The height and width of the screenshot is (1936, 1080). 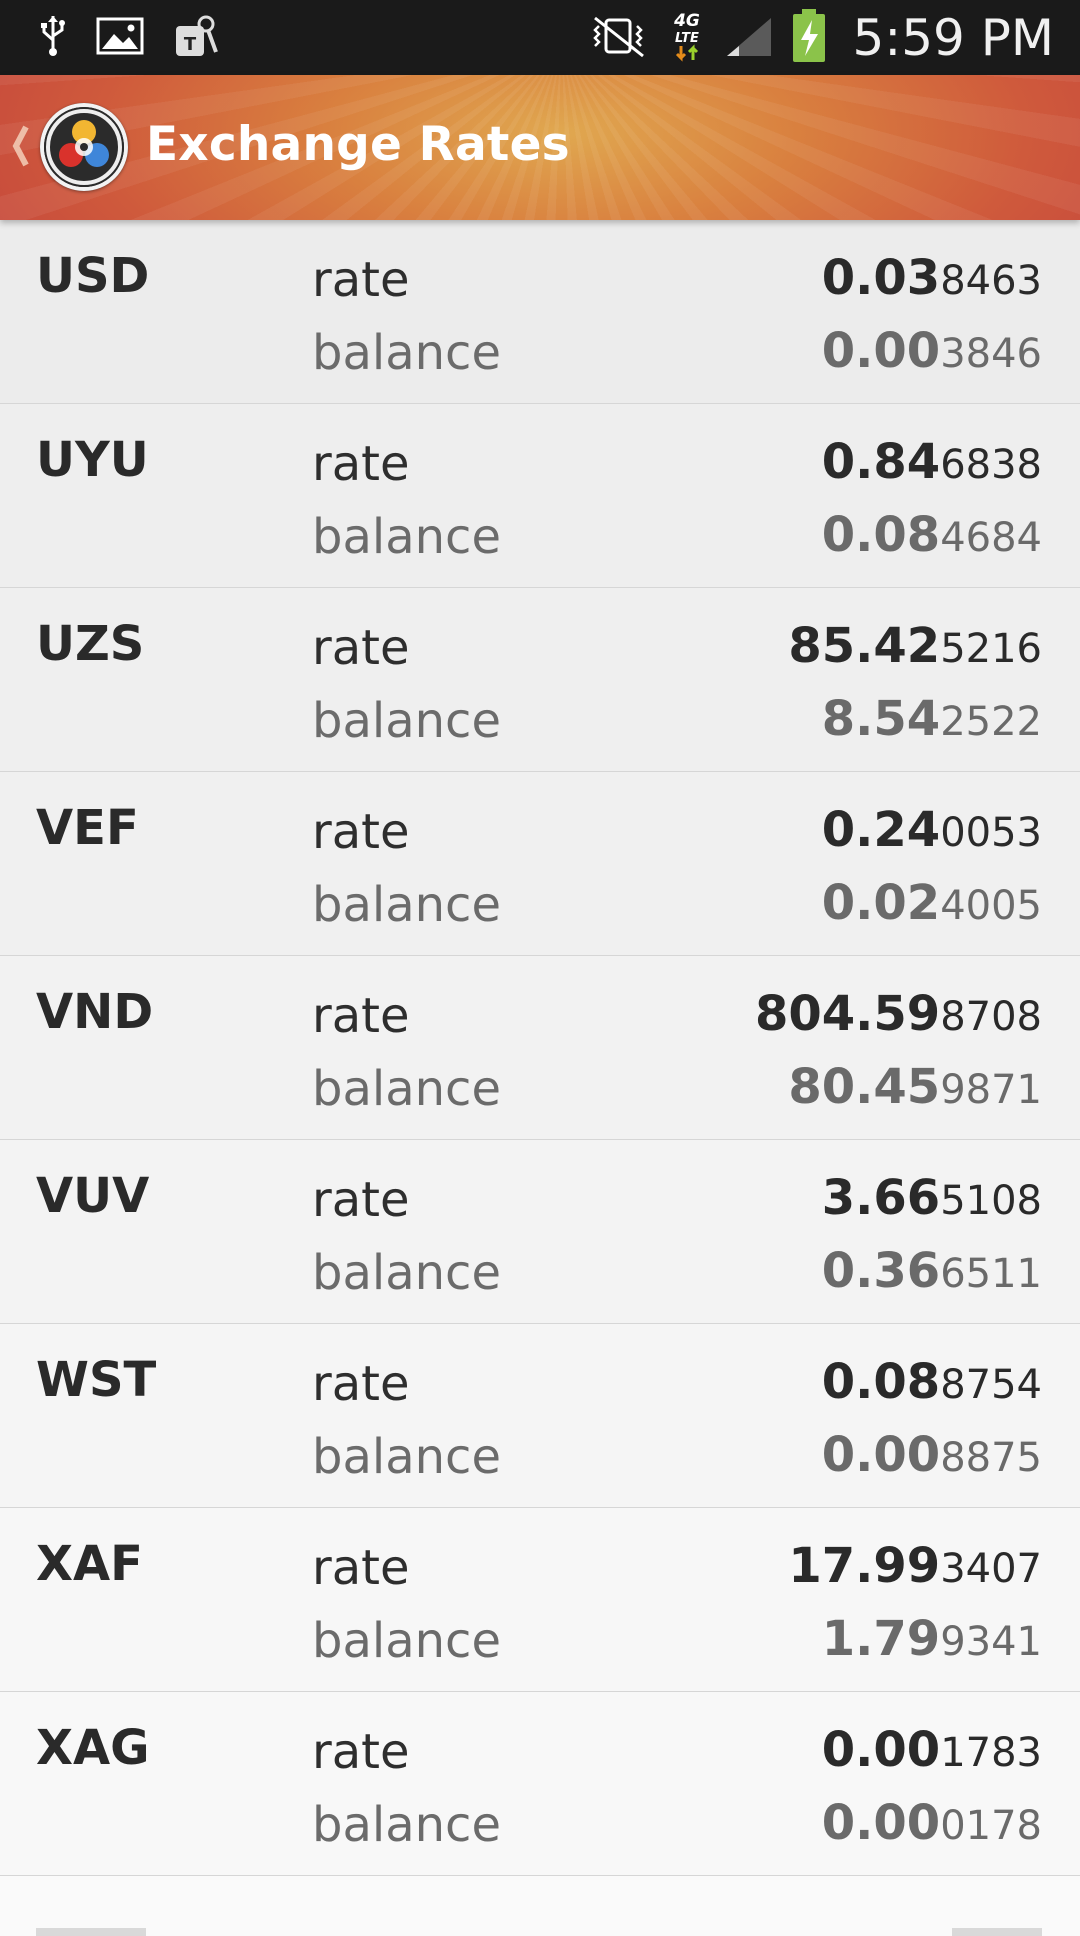 What do you see at coordinates (93, 276) in the screenshot?
I see `currency-code: USD` at bounding box center [93, 276].